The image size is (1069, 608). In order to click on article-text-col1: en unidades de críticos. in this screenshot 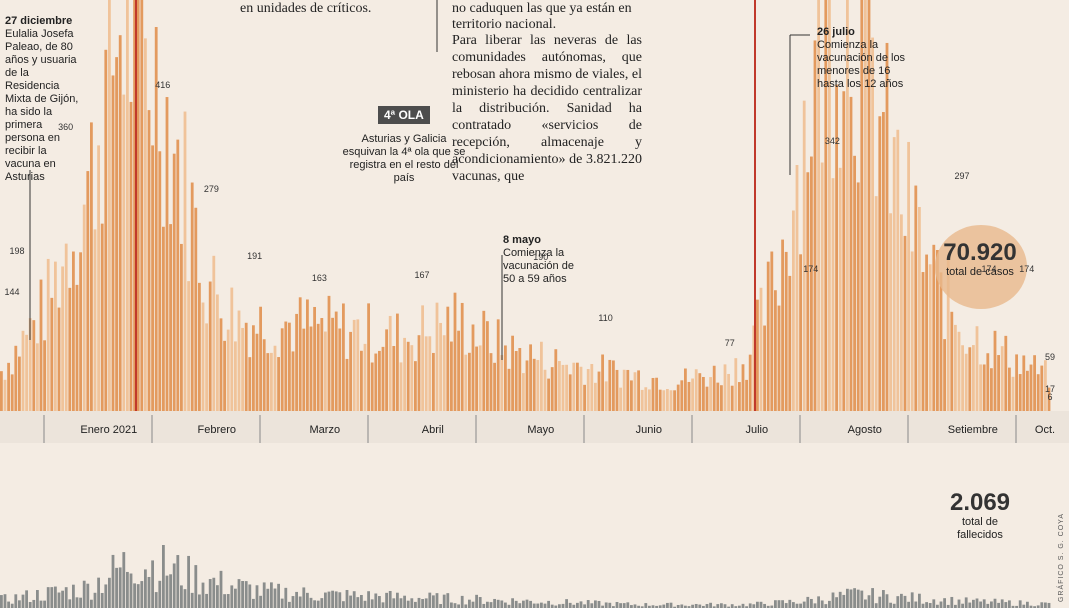, I will do `click(306, 8)`.